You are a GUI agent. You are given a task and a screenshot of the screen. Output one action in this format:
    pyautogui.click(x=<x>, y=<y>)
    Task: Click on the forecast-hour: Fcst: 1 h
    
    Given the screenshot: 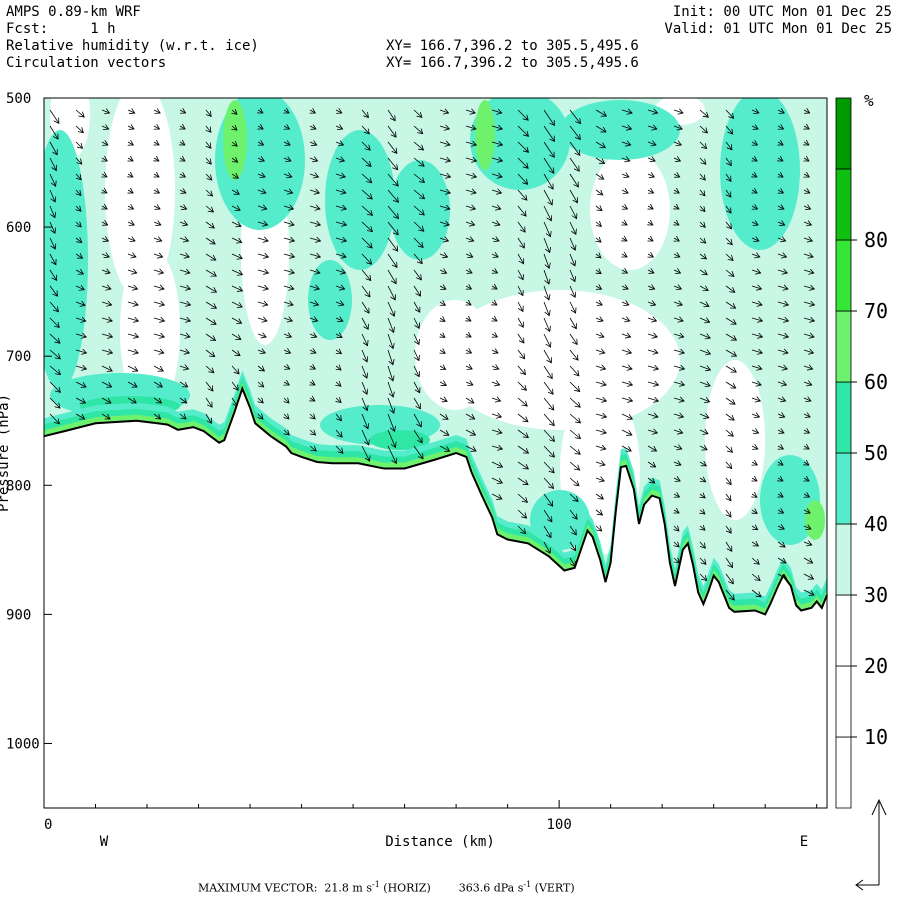 What is the action you would take?
    pyautogui.click(x=61, y=29)
    